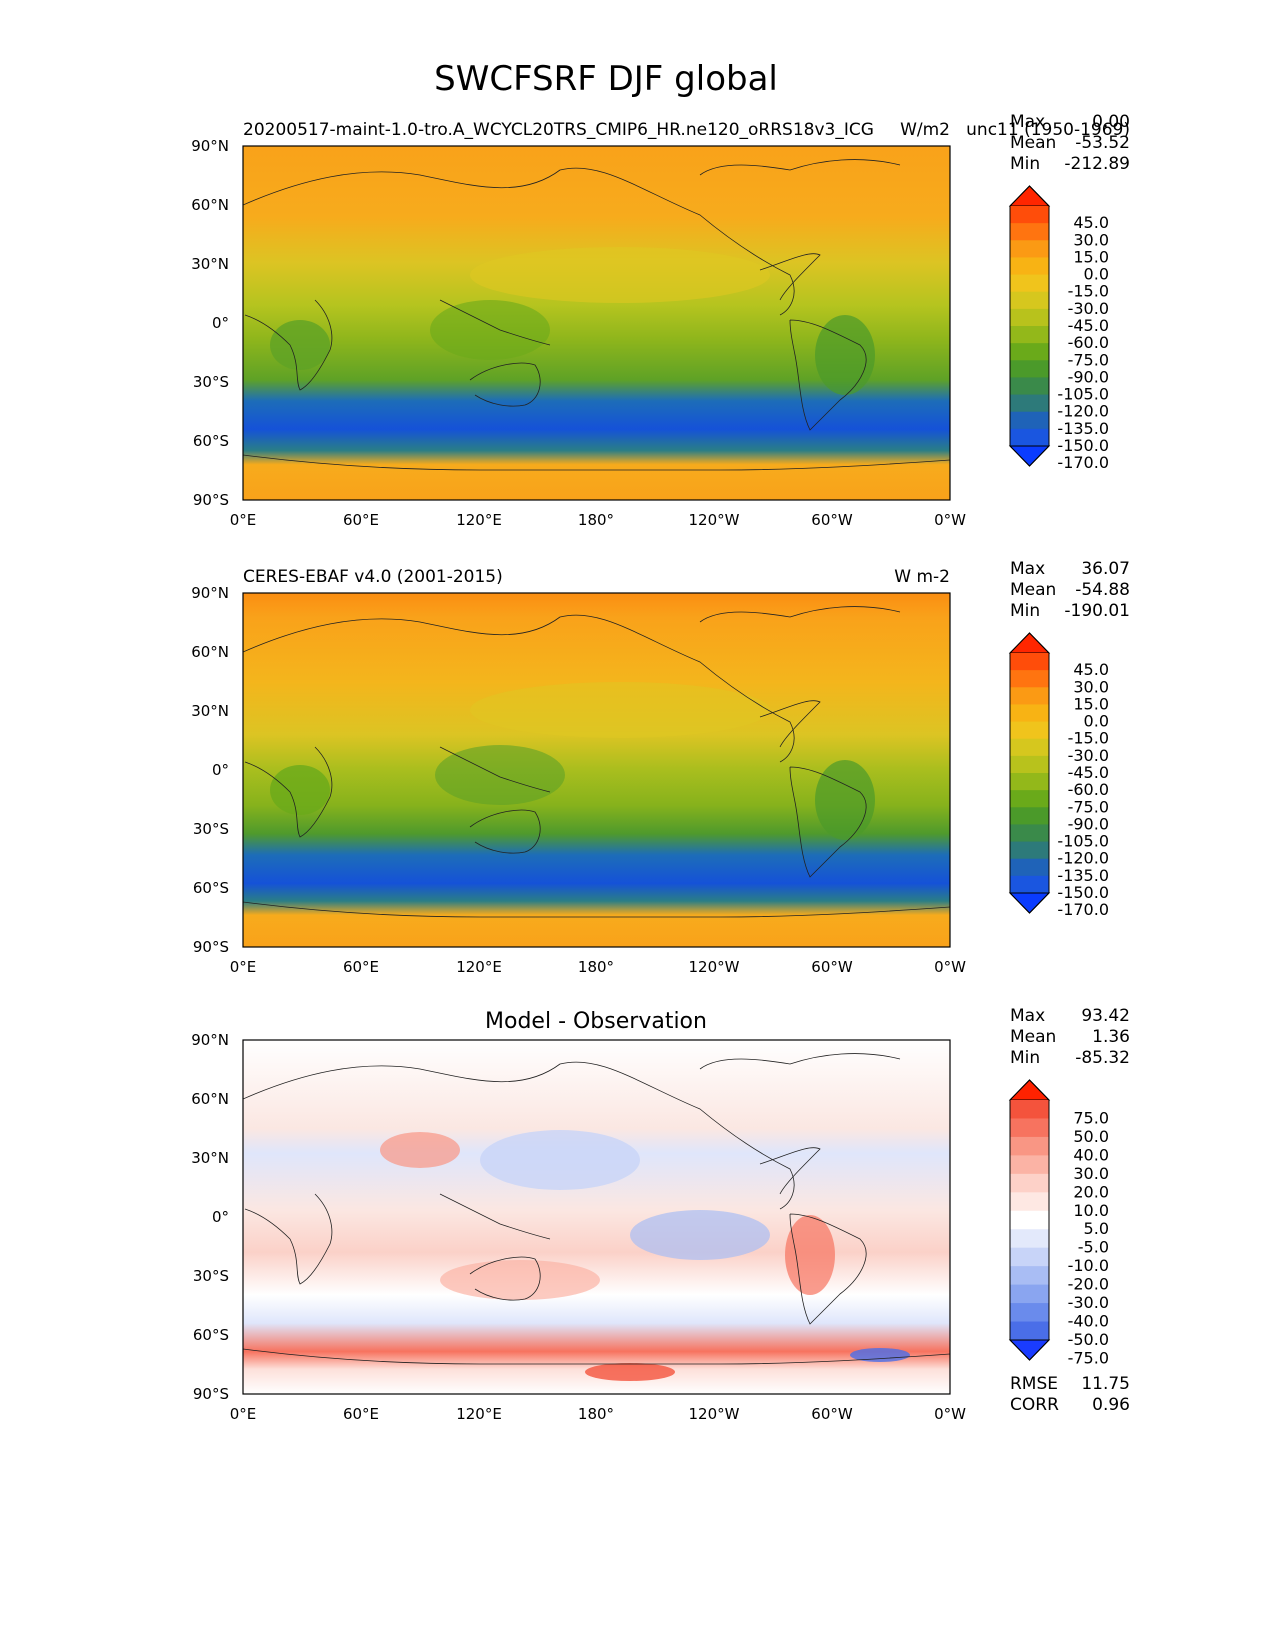 The image size is (1275, 1650). I want to click on colorbar-tick-label: -105.0, so click(1083, 394).